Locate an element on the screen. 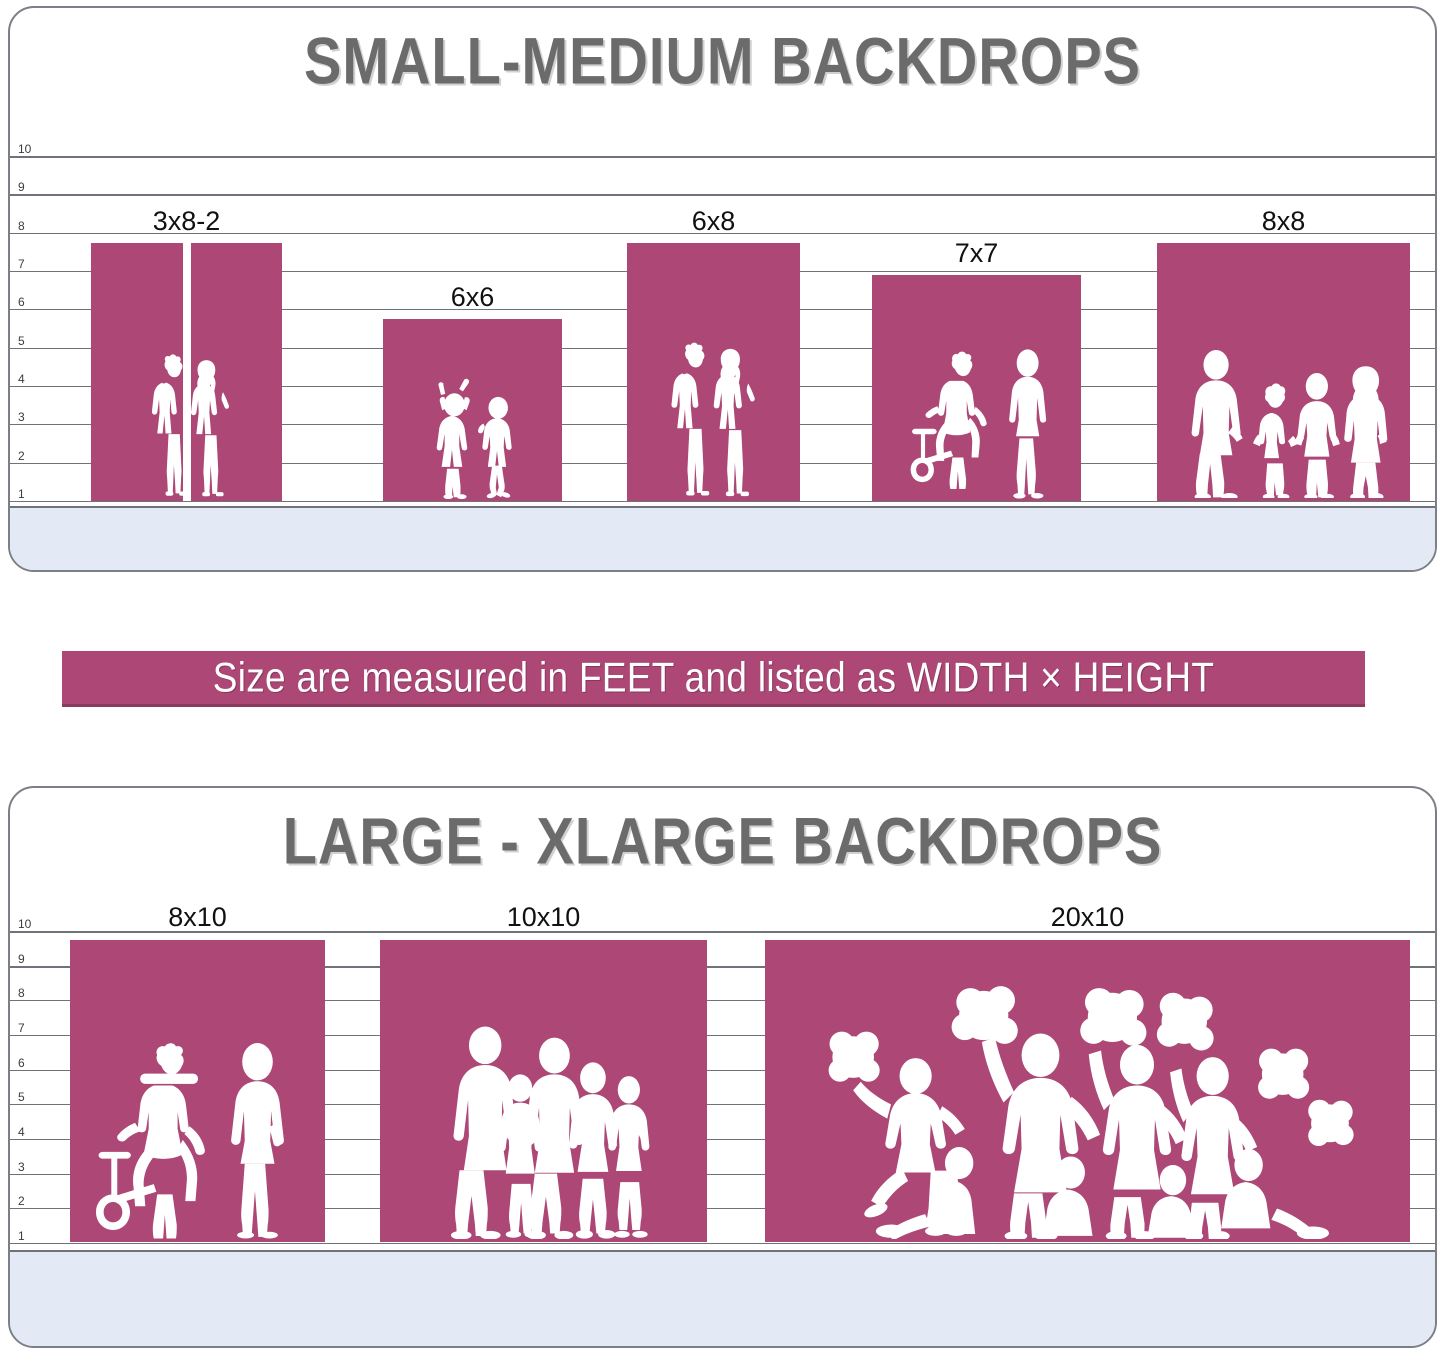 The width and height of the screenshot is (1445, 1356). floor-strip-large is located at coordinates (722, 1298).